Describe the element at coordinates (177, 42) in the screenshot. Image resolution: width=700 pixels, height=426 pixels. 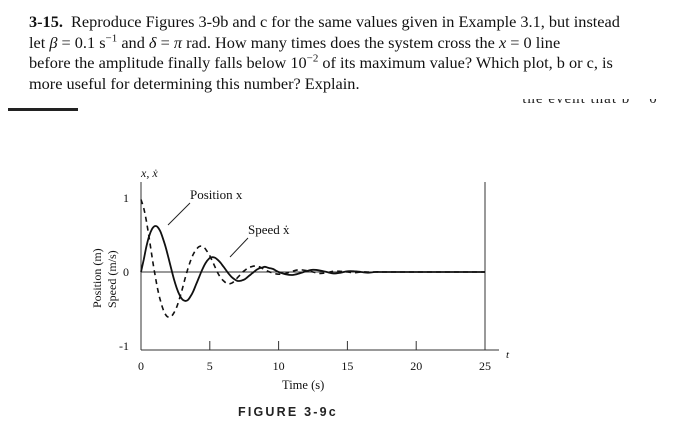
I see `pi-symbol: π` at that location.